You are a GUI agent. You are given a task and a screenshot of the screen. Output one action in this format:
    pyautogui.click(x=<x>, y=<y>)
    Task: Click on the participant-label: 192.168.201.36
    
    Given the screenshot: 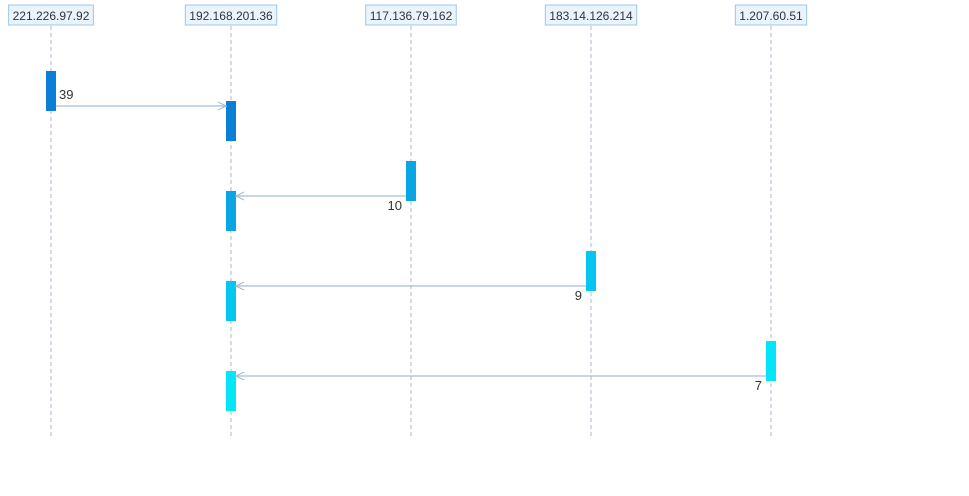 What is the action you would take?
    pyautogui.click(x=231, y=16)
    